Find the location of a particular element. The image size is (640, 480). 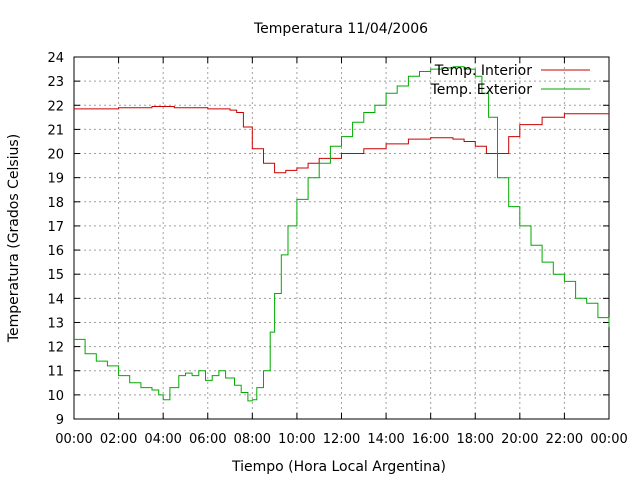

y-tick-label: 18 is located at coordinates (55, 203).